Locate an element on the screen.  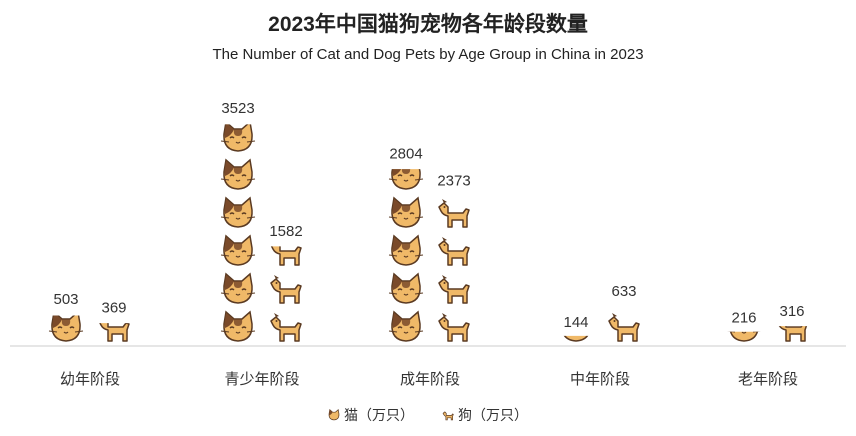
data-label-dog-3: 633 is located at coordinates (623, 291).